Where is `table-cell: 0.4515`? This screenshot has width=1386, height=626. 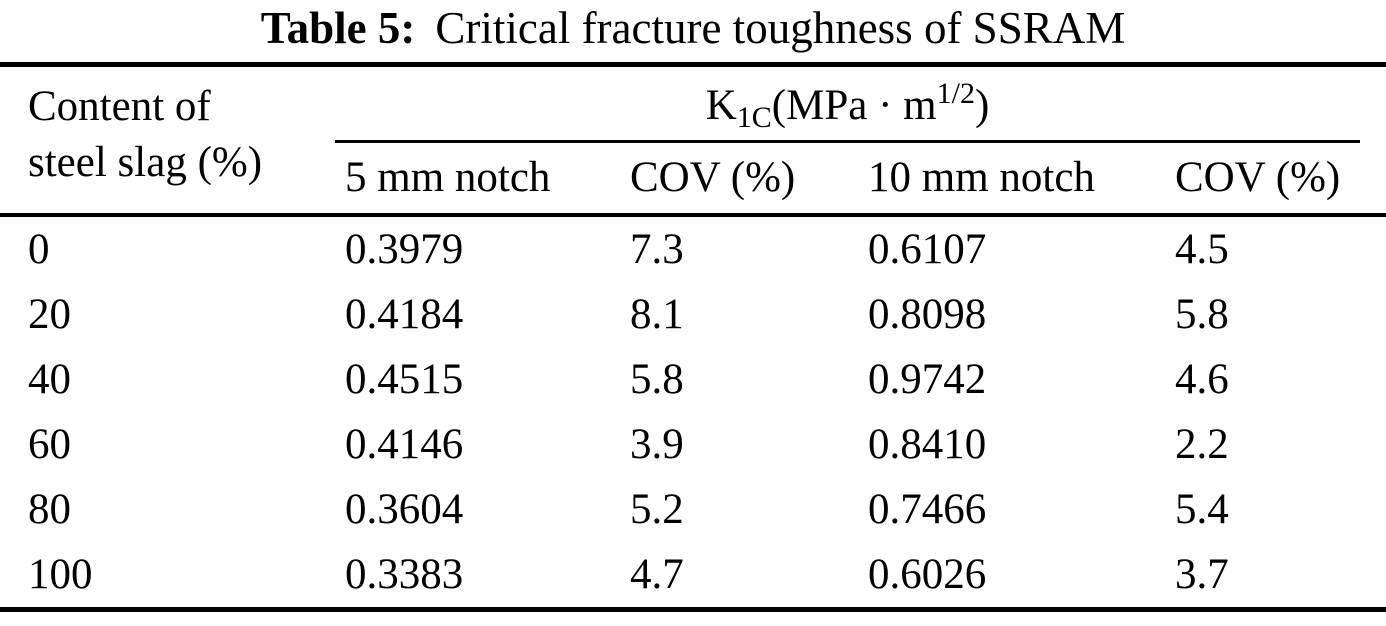
table-cell: 0.4515 is located at coordinates (404, 379).